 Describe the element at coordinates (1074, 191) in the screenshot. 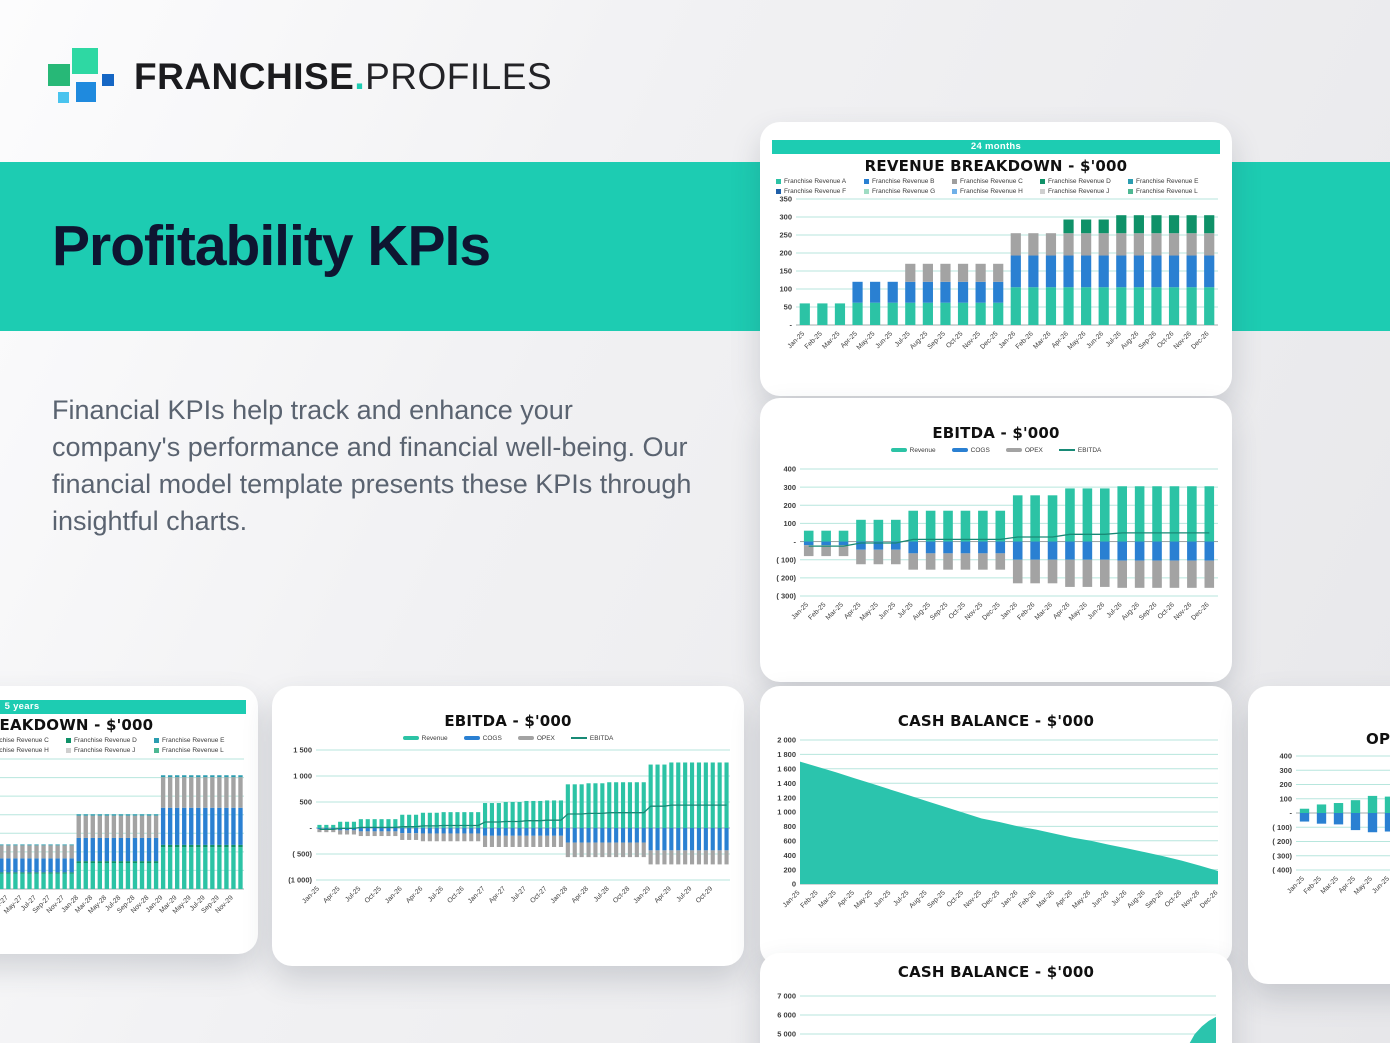

I see `legend-item: Franchise Revenue J` at that location.